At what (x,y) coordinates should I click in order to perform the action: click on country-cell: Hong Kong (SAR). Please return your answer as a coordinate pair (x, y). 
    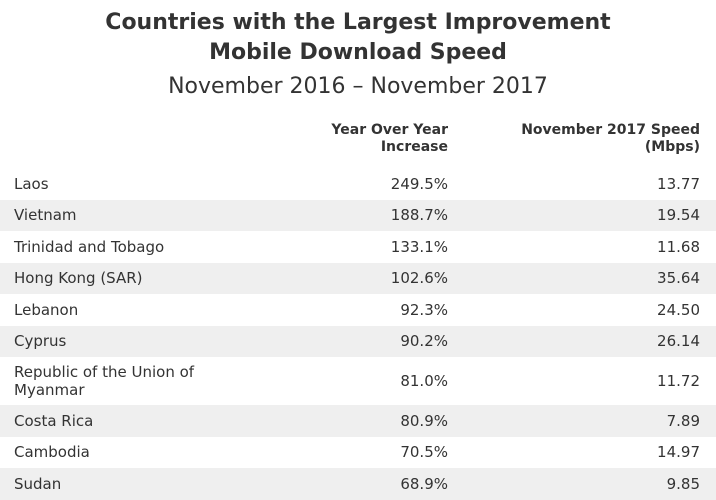
    Looking at the image, I should click on (78, 278).